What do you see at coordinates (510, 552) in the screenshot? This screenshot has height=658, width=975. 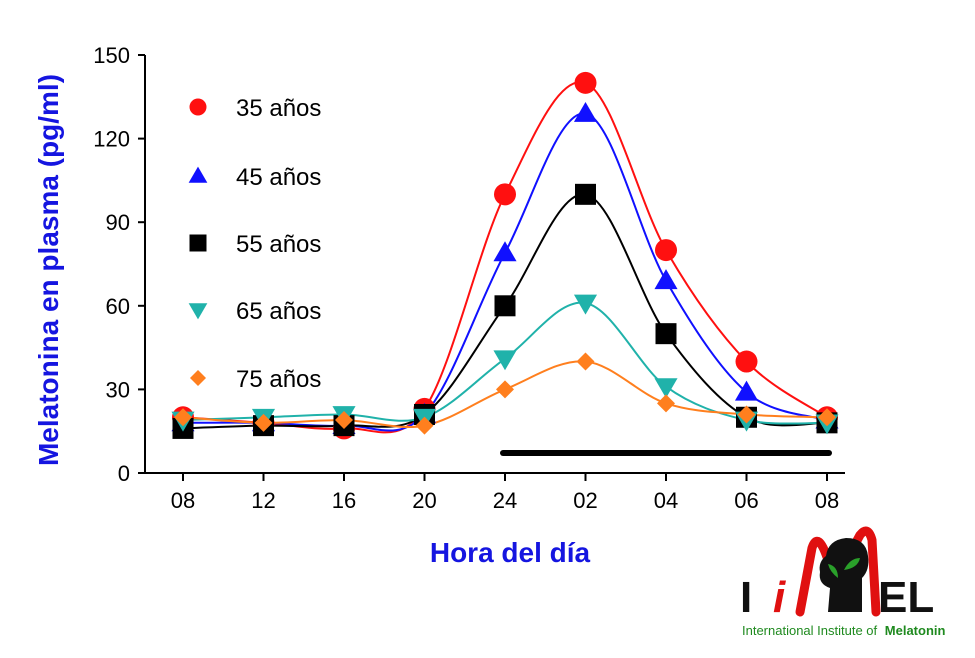 I see `x-axis-title: Hora del día` at bounding box center [510, 552].